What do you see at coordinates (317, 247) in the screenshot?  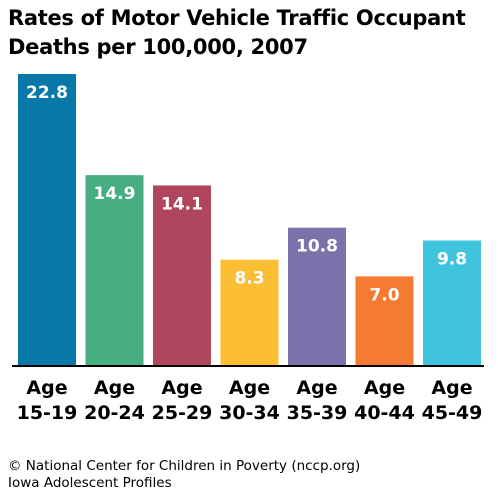 I see `bar-value-label: 10.8` at bounding box center [317, 247].